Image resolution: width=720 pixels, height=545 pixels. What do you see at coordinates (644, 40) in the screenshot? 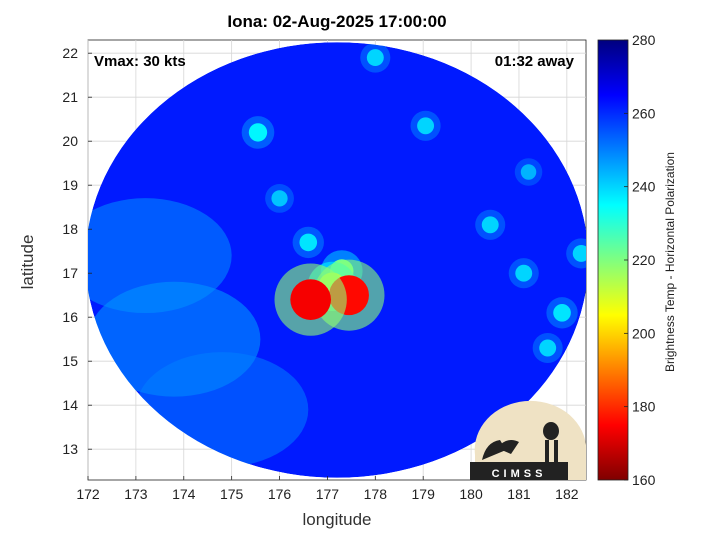
I see `colorbar-tick-label: 280` at bounding box center [644, 40].